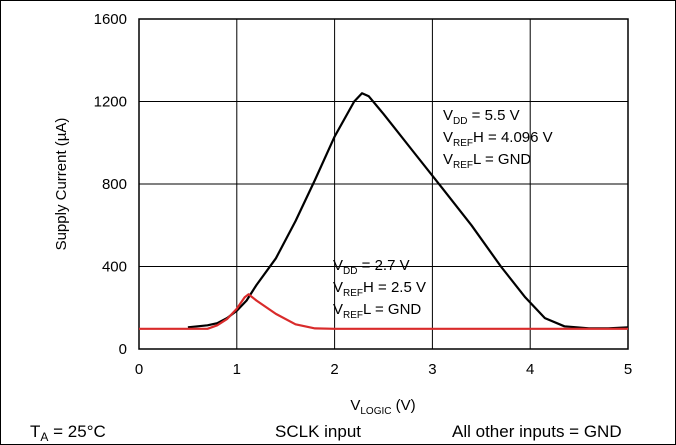  Describe the element at coordinates (383, 265) in the screenshot. I see `annotation-value: = 2.7 V` at that location.